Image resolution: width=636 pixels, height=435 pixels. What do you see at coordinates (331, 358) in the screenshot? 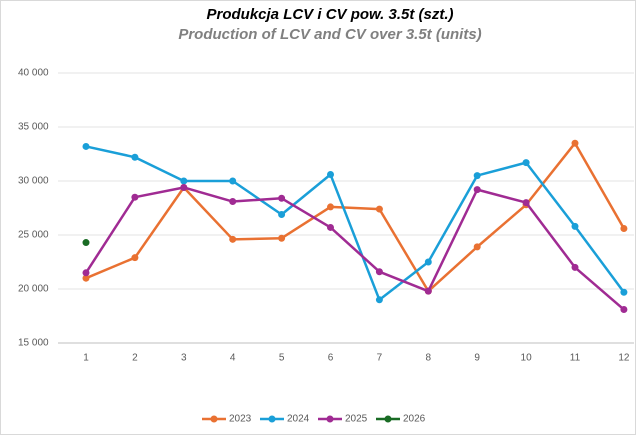
I see `x-tick-label: 6` at bounding box center [331, 358].